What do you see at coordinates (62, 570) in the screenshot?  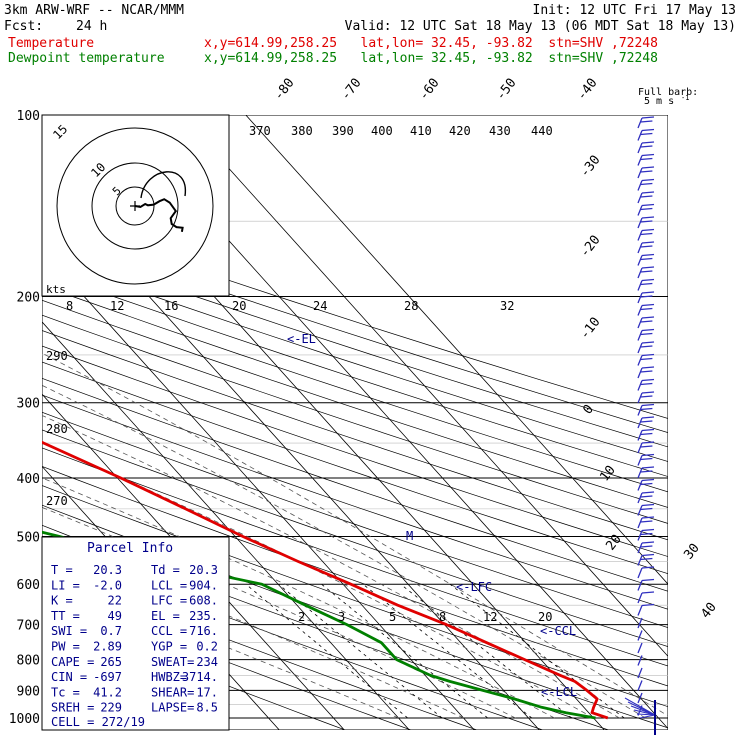 I see `parcel-info-key: T =` at bounding box center [62, 570].